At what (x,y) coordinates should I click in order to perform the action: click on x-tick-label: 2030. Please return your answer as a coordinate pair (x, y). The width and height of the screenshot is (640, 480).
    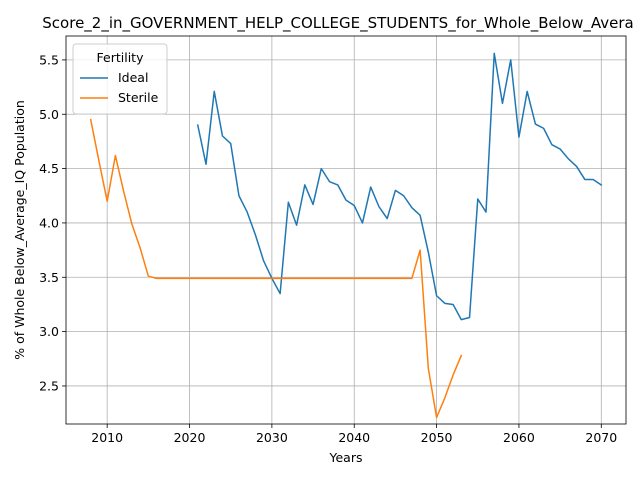
    Looking at the image, I should click on (272, 437).